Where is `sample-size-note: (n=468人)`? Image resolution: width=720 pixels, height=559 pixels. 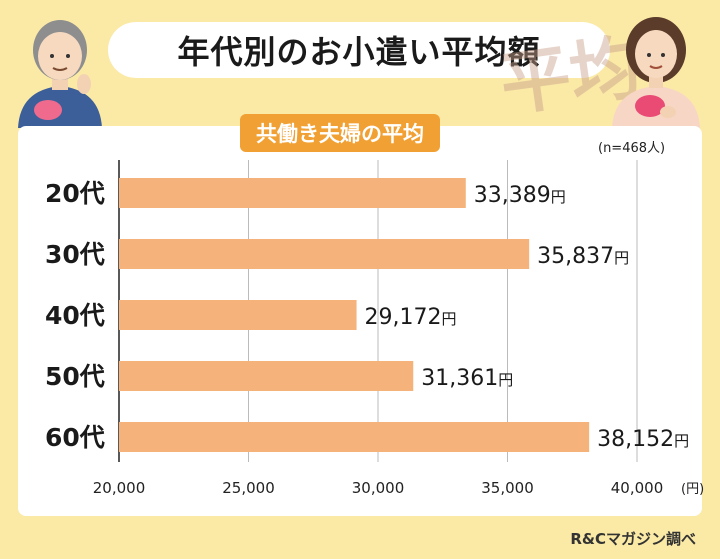
sample-size-note: (n=468人) is located at coordinates (632, 148).